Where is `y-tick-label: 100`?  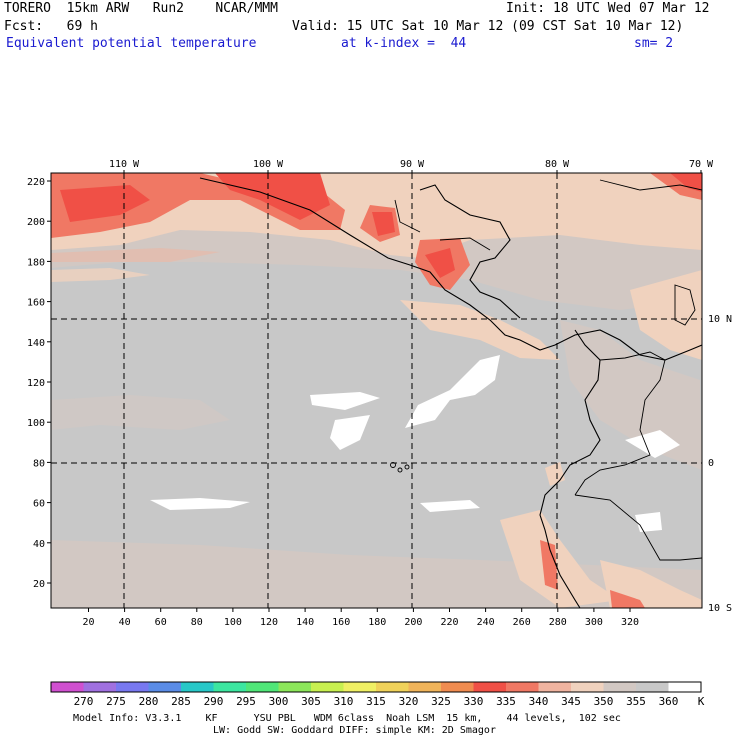 y-tick-label: 100 is located at coordinates (36, 423).